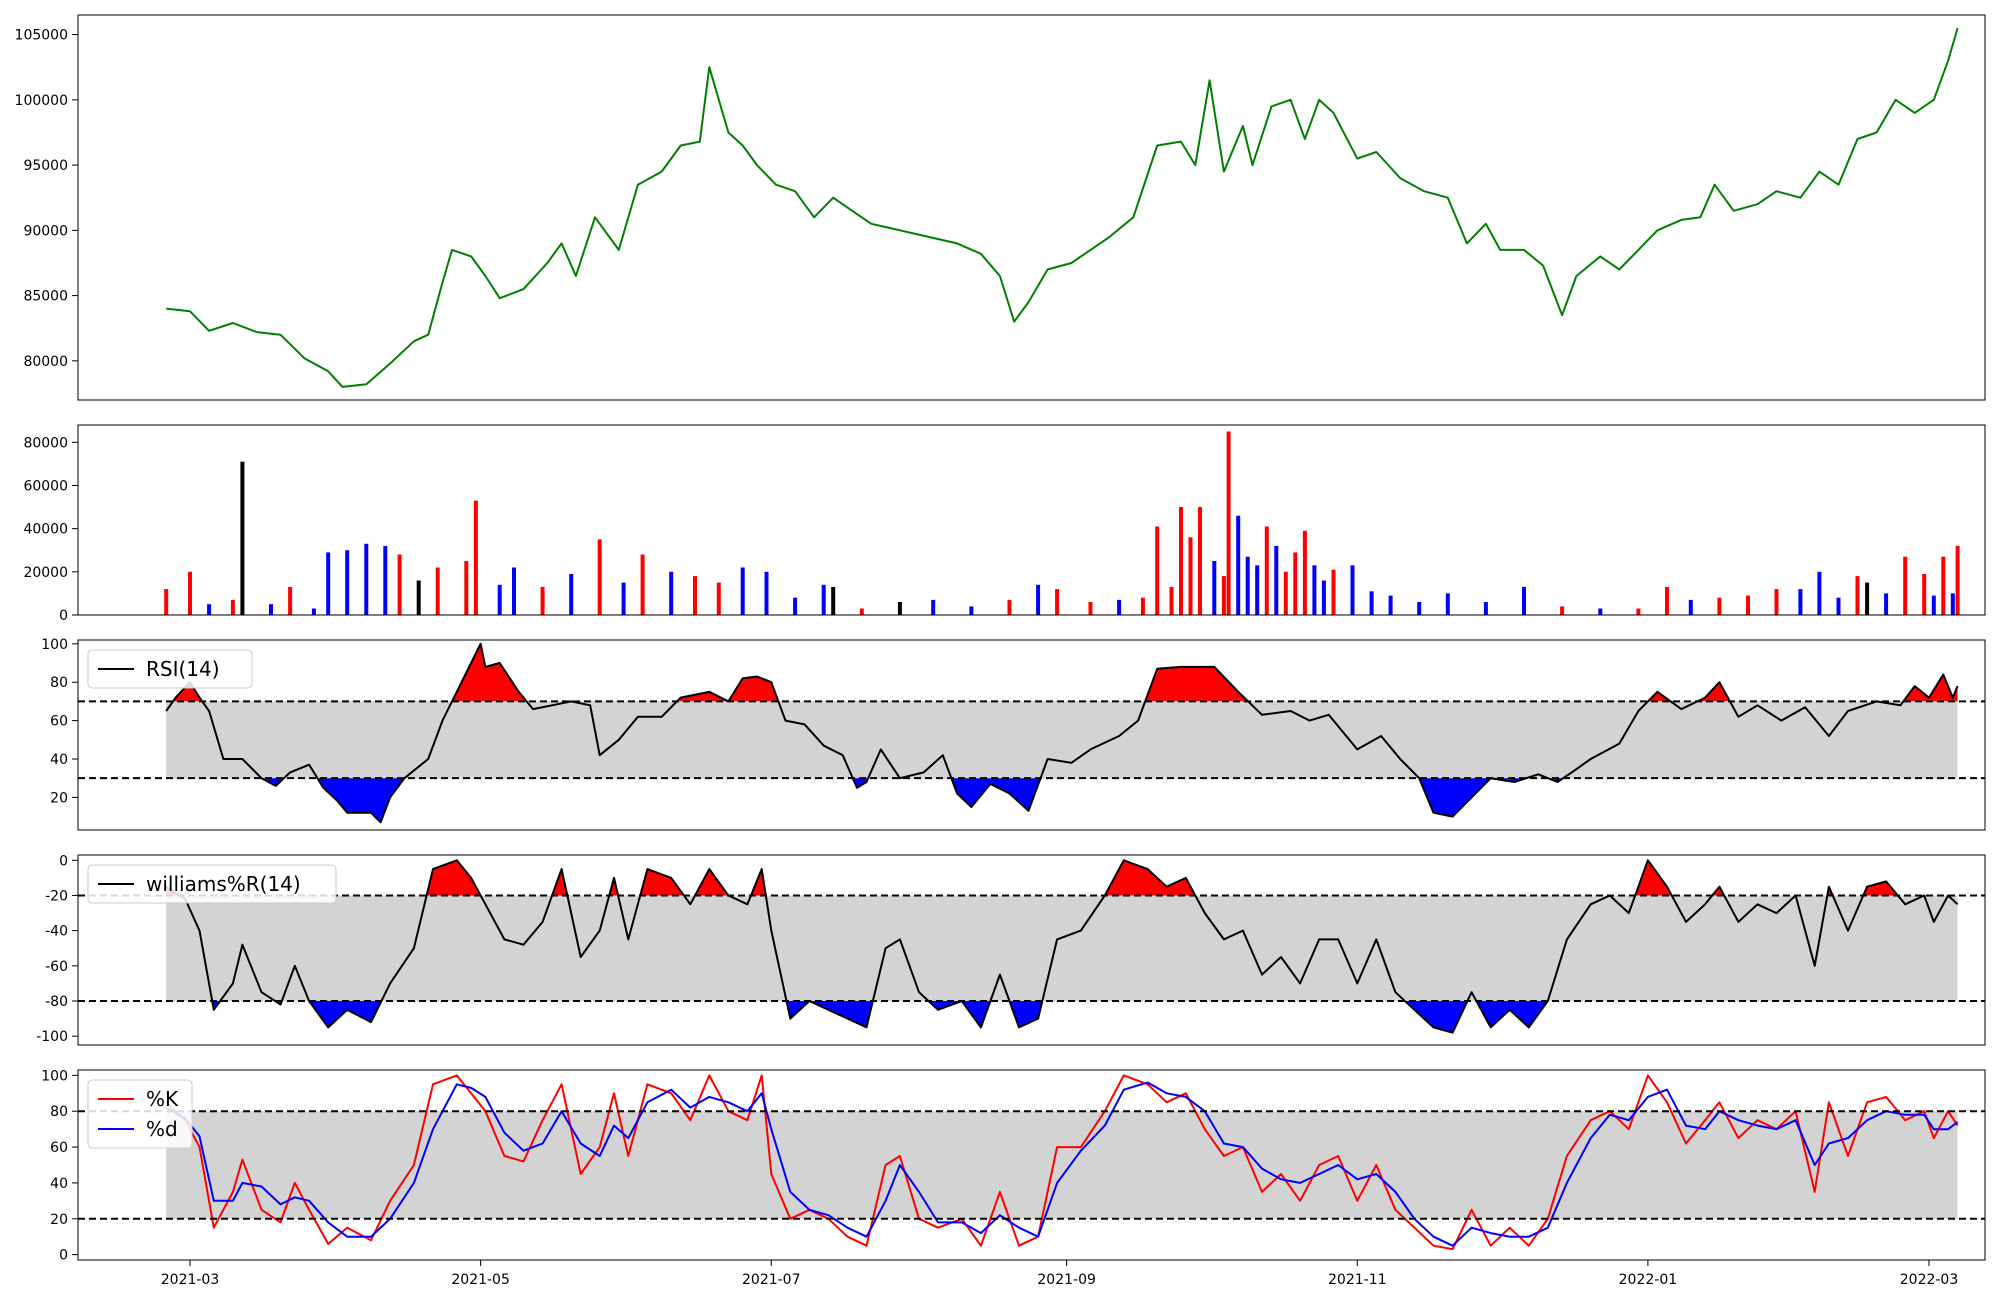  What do you see at coordinates (1648, 1280) in the screenshot?
I see `x-tick-label: 2022-01` at bounding box center [1648, 1280].